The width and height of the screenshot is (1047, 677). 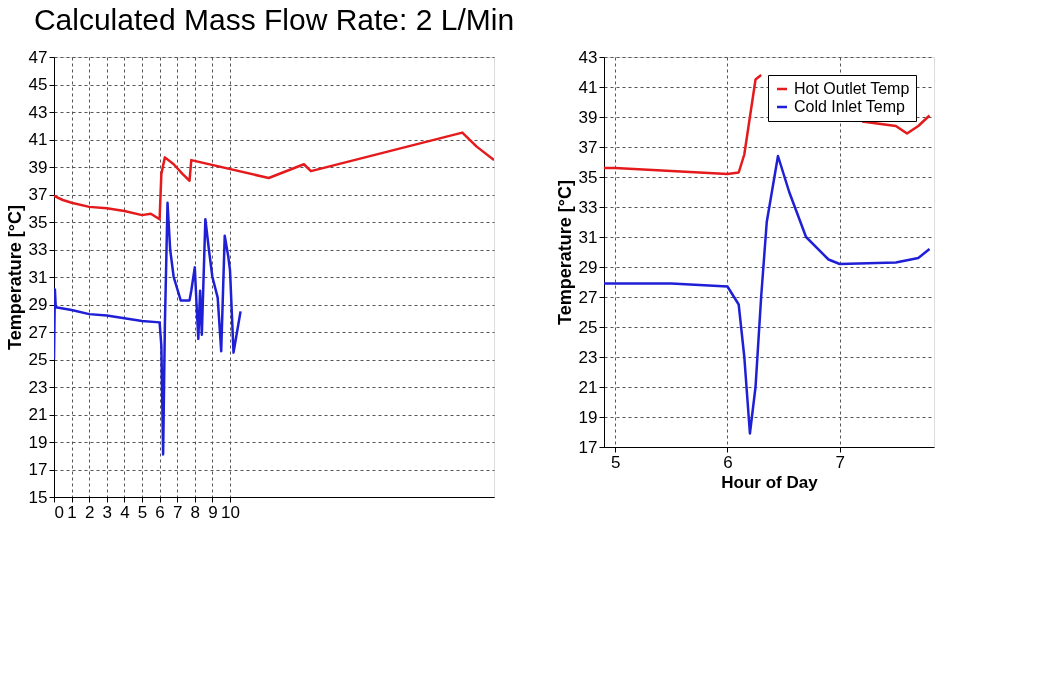 I want to click on x-tick-label: 3, so click(x=107, y=512).